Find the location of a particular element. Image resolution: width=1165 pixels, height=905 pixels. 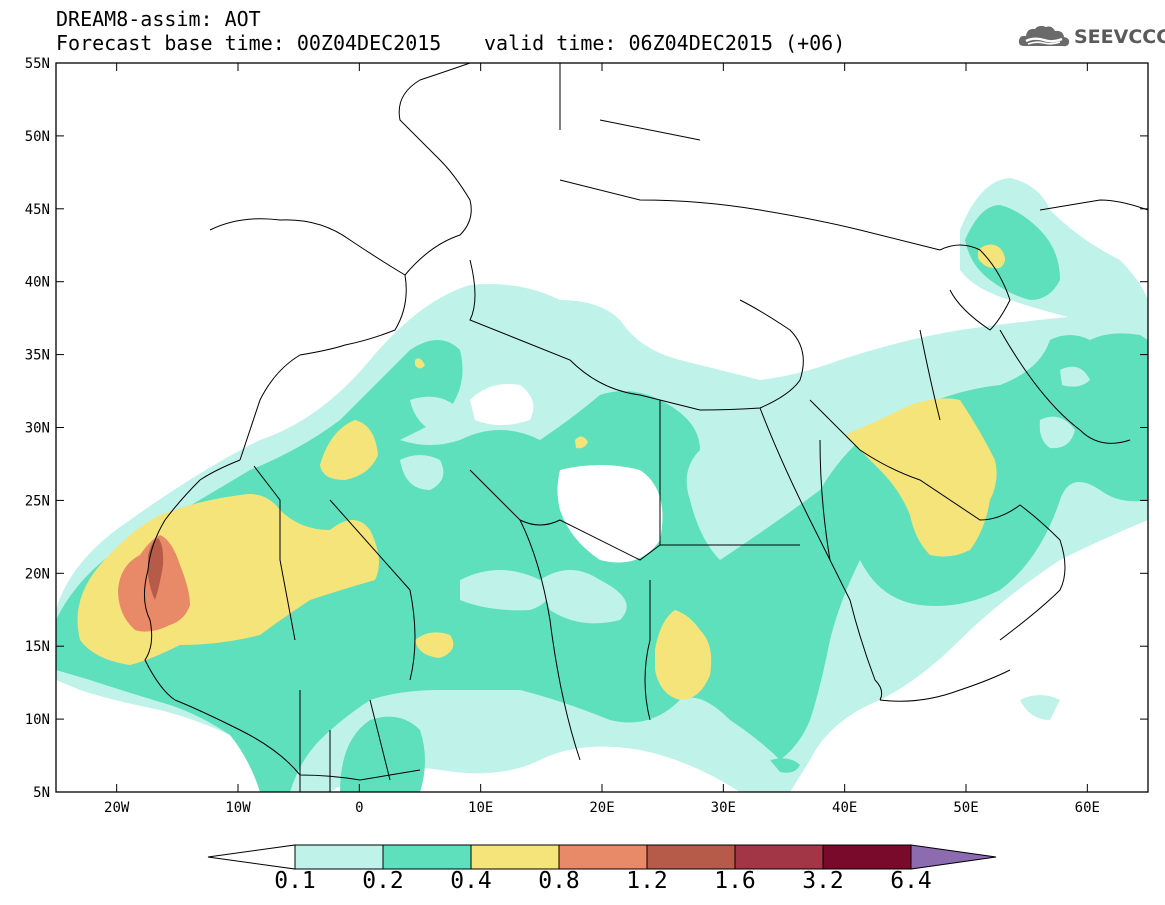

seevccc-logo: SEEVCCC is located at coordinates (1091, 37).